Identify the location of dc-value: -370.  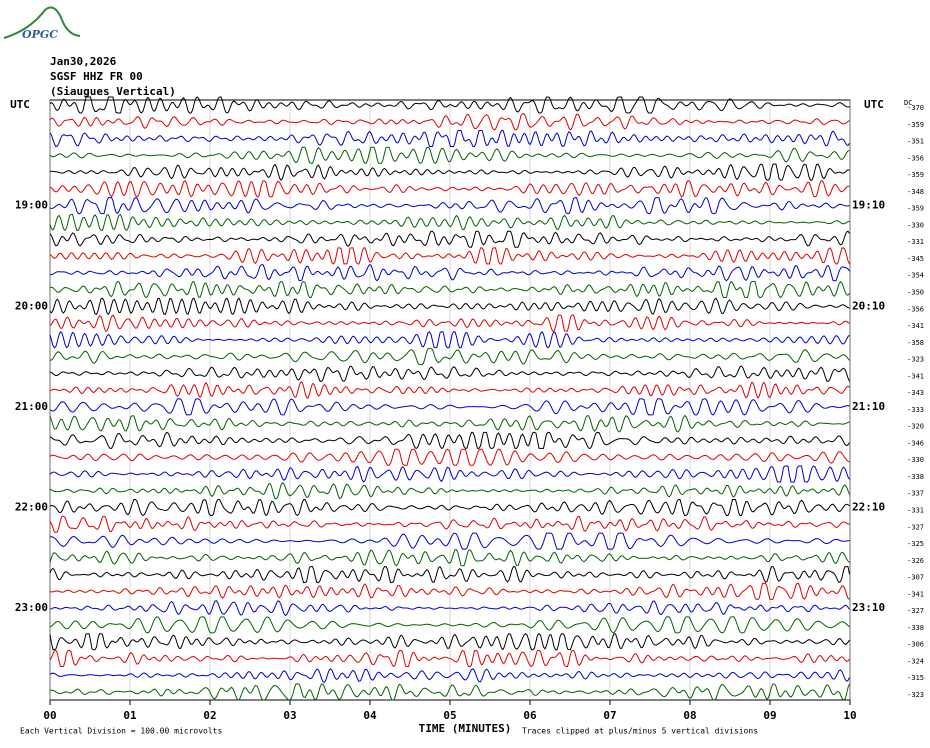
(915, 108).